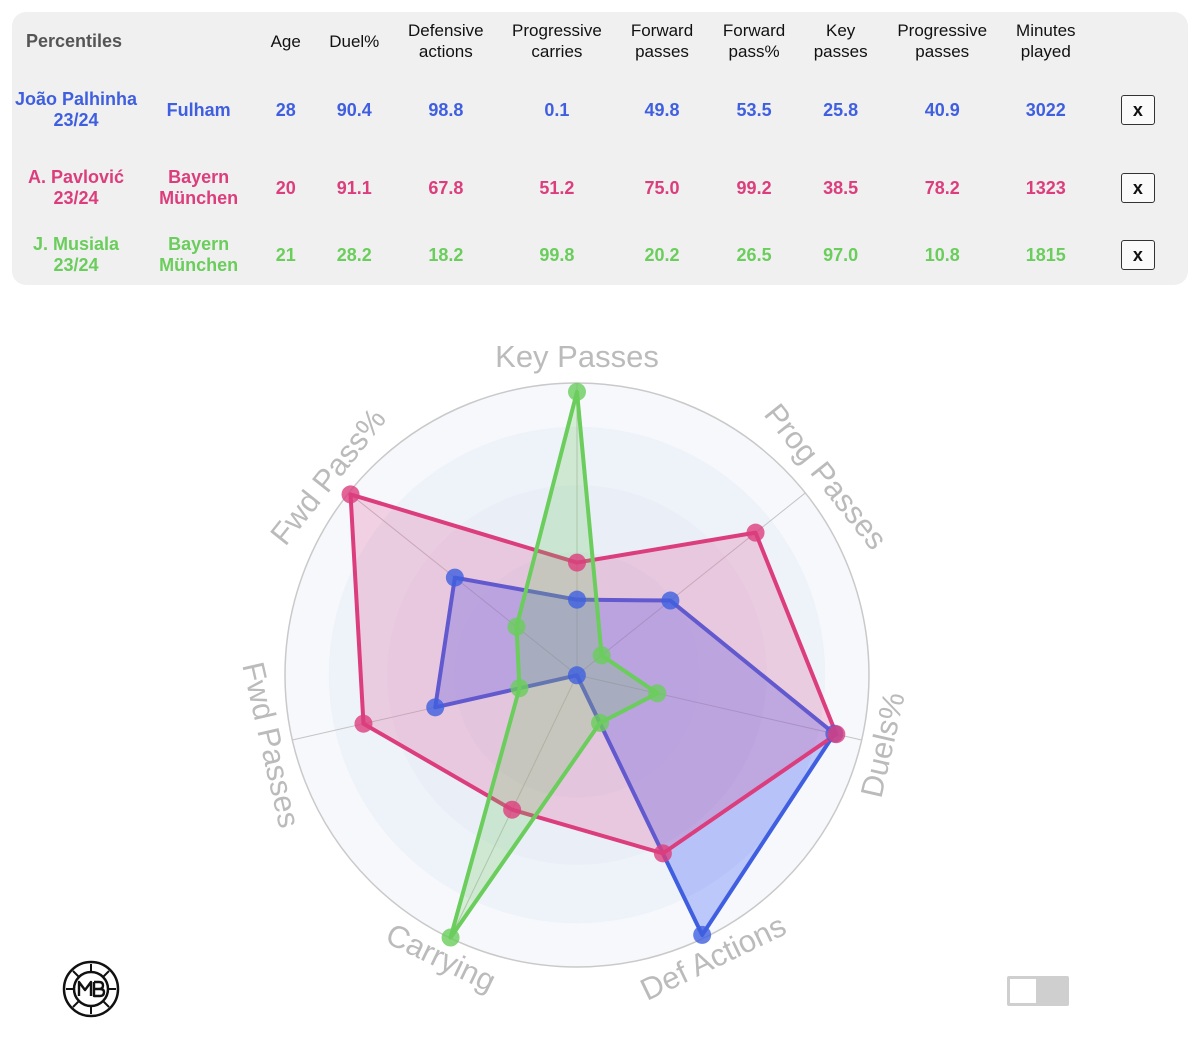  I want to click on toggle-knob, so click(1023, 991).